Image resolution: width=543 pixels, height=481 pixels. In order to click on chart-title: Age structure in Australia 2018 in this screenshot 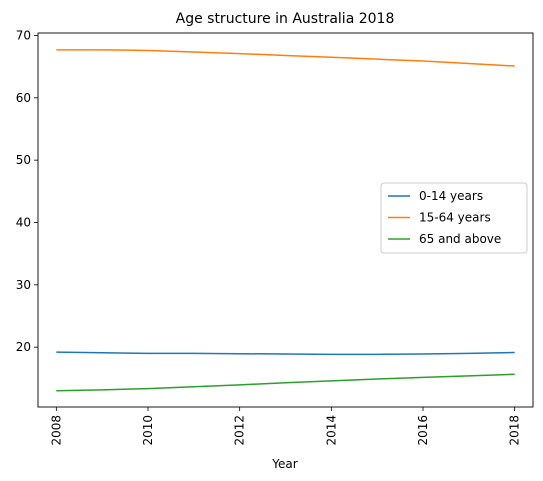, I will do `click(285, 19)`.